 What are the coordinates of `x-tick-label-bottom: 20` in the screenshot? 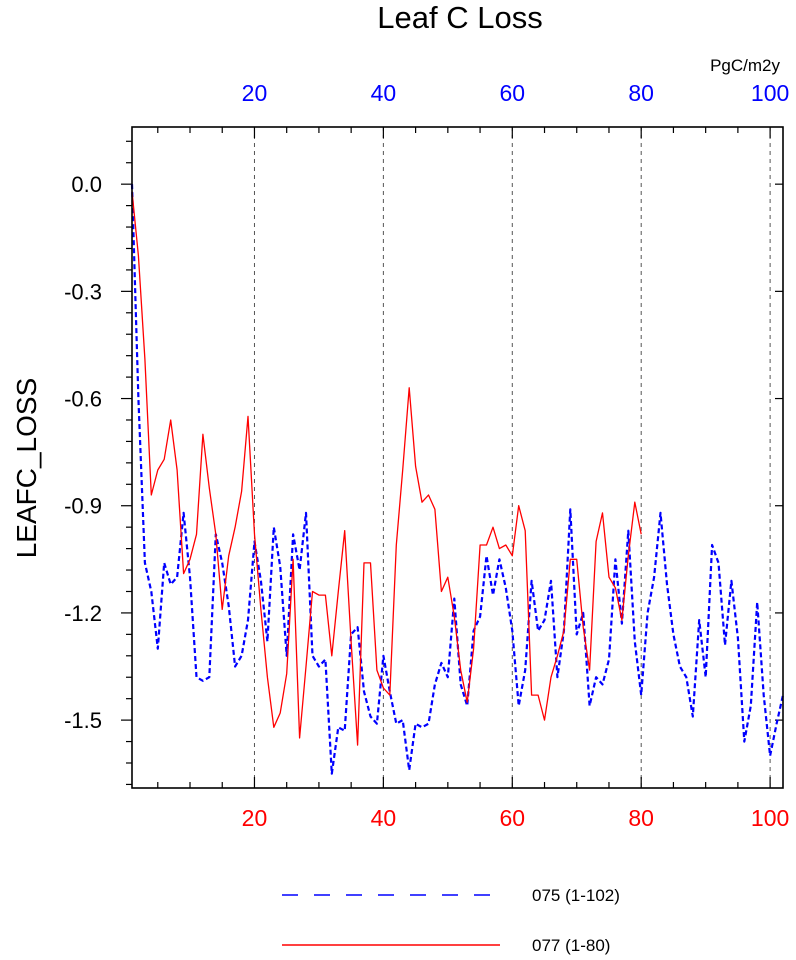 It's located at (255, 818).